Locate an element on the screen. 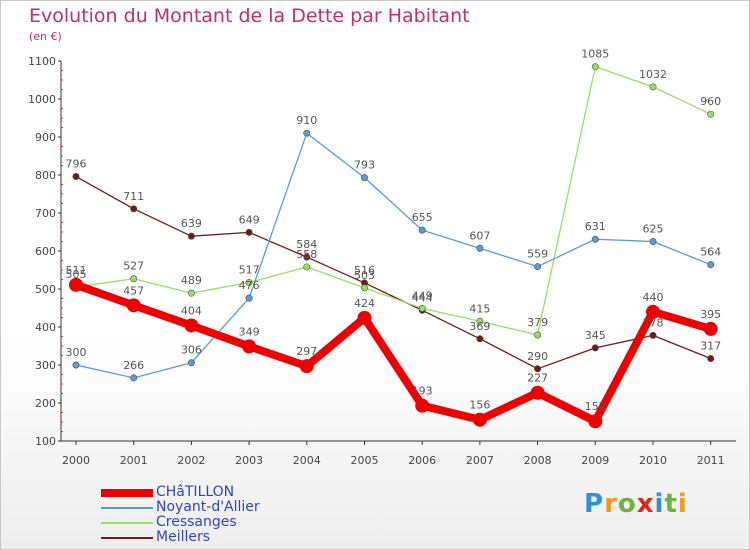  data-label-ch-tillon: 227 is located at coordinates (537, 378).